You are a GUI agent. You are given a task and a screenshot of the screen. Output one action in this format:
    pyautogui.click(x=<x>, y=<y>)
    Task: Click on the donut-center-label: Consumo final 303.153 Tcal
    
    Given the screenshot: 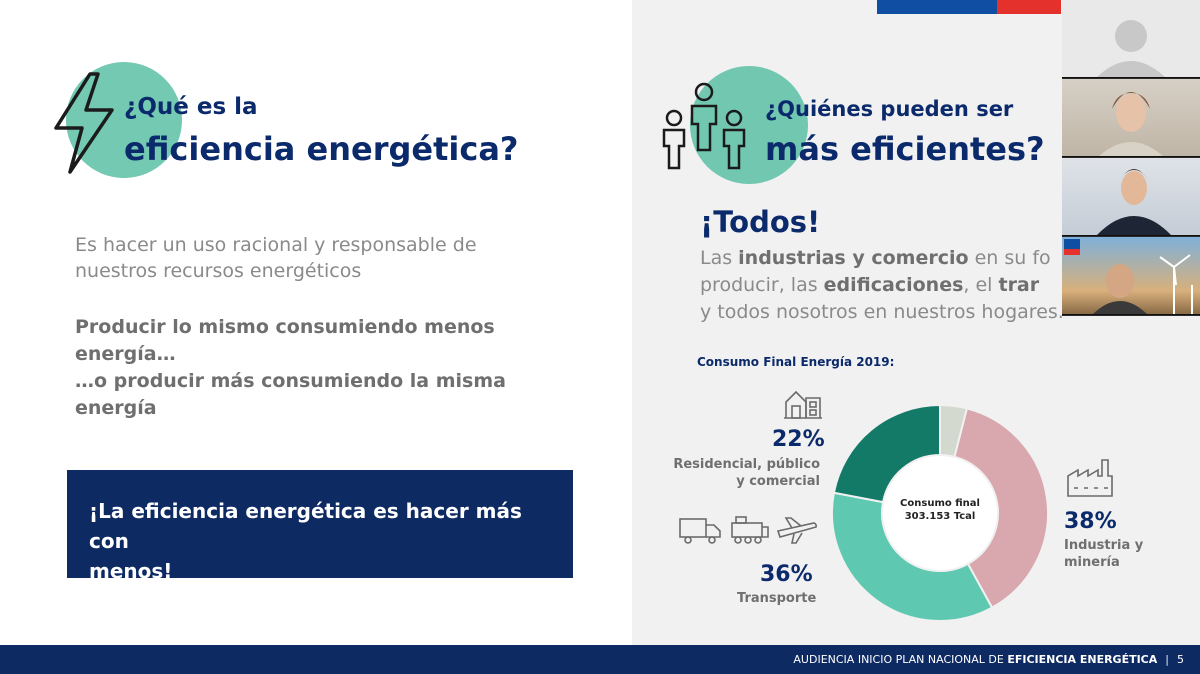 What is the action you would take?
    pyautogui.click(x=940, y=510)
    